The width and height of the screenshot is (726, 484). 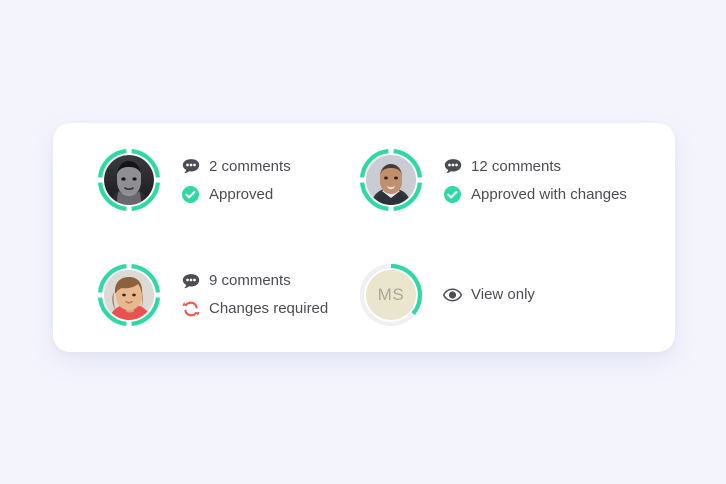 What do you see at coordinates (190, 308) in the screenshot?
I see `refresh-circle-icon` at bounding box center [190, 308].